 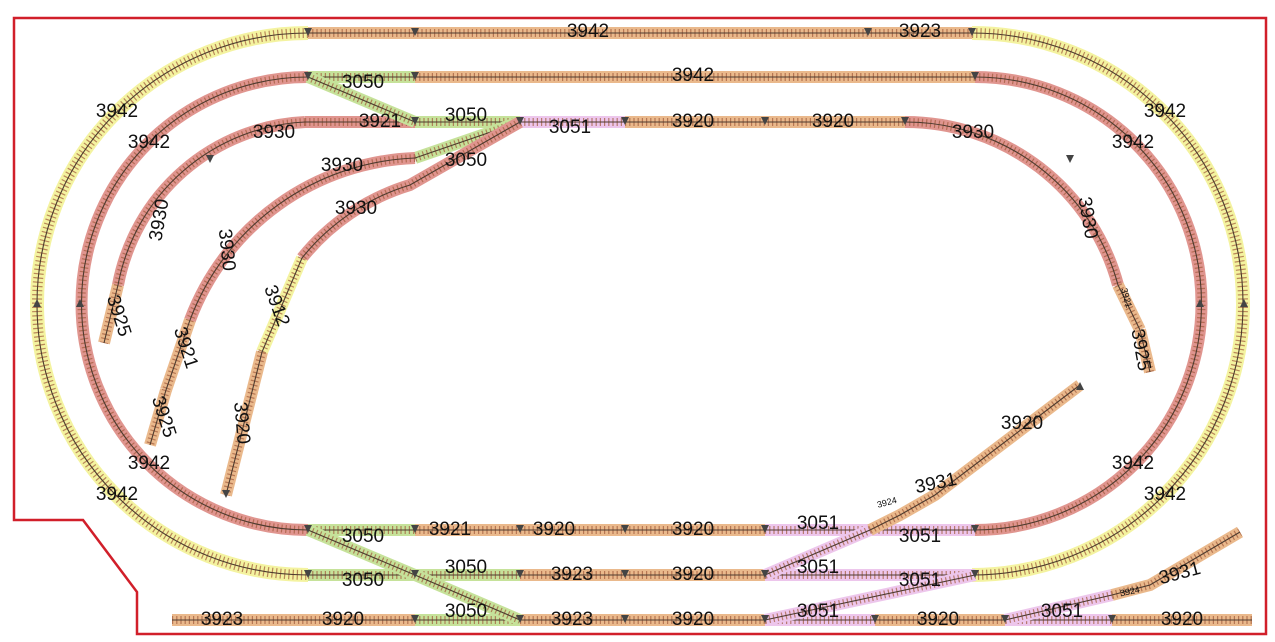 I want to click on fifth-end, so click(x=244, y=423).